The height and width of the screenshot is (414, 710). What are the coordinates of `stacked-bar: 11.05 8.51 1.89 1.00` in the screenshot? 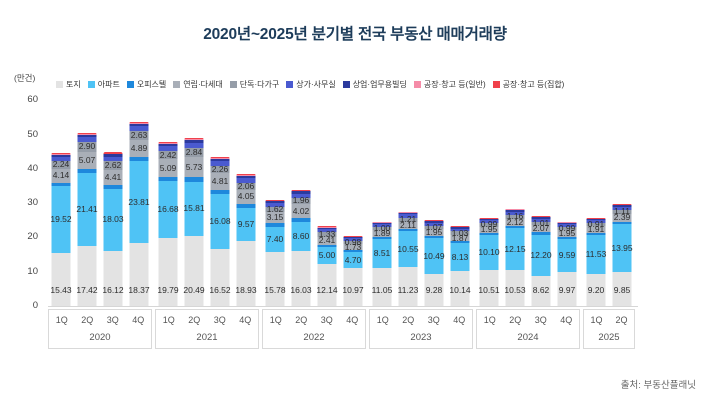 It's located at (382, 263).